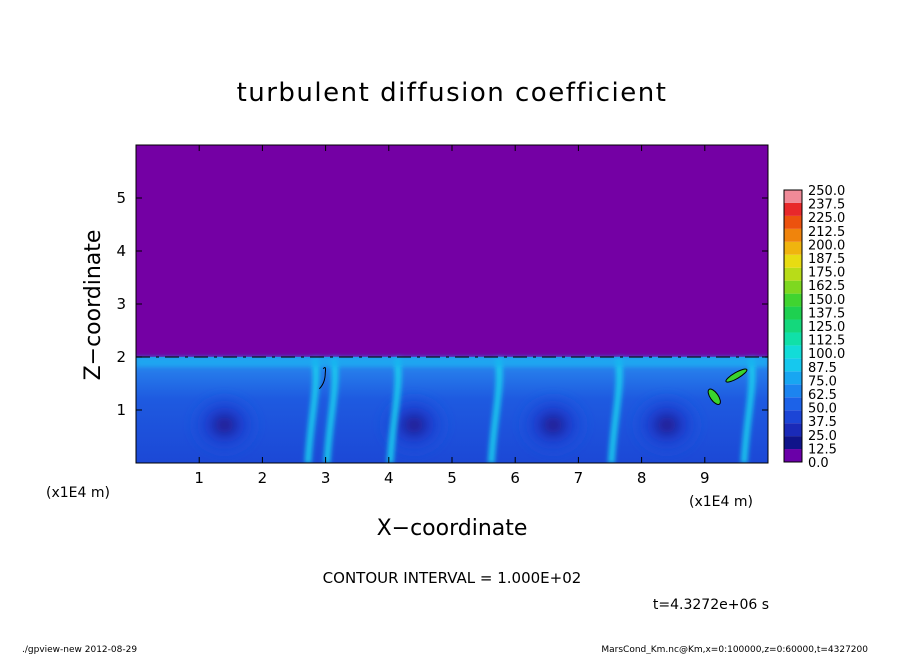 This screenshot has height=654, width=904. I want to click on y-axis-label: Z−coordinate, so click(93, 305).